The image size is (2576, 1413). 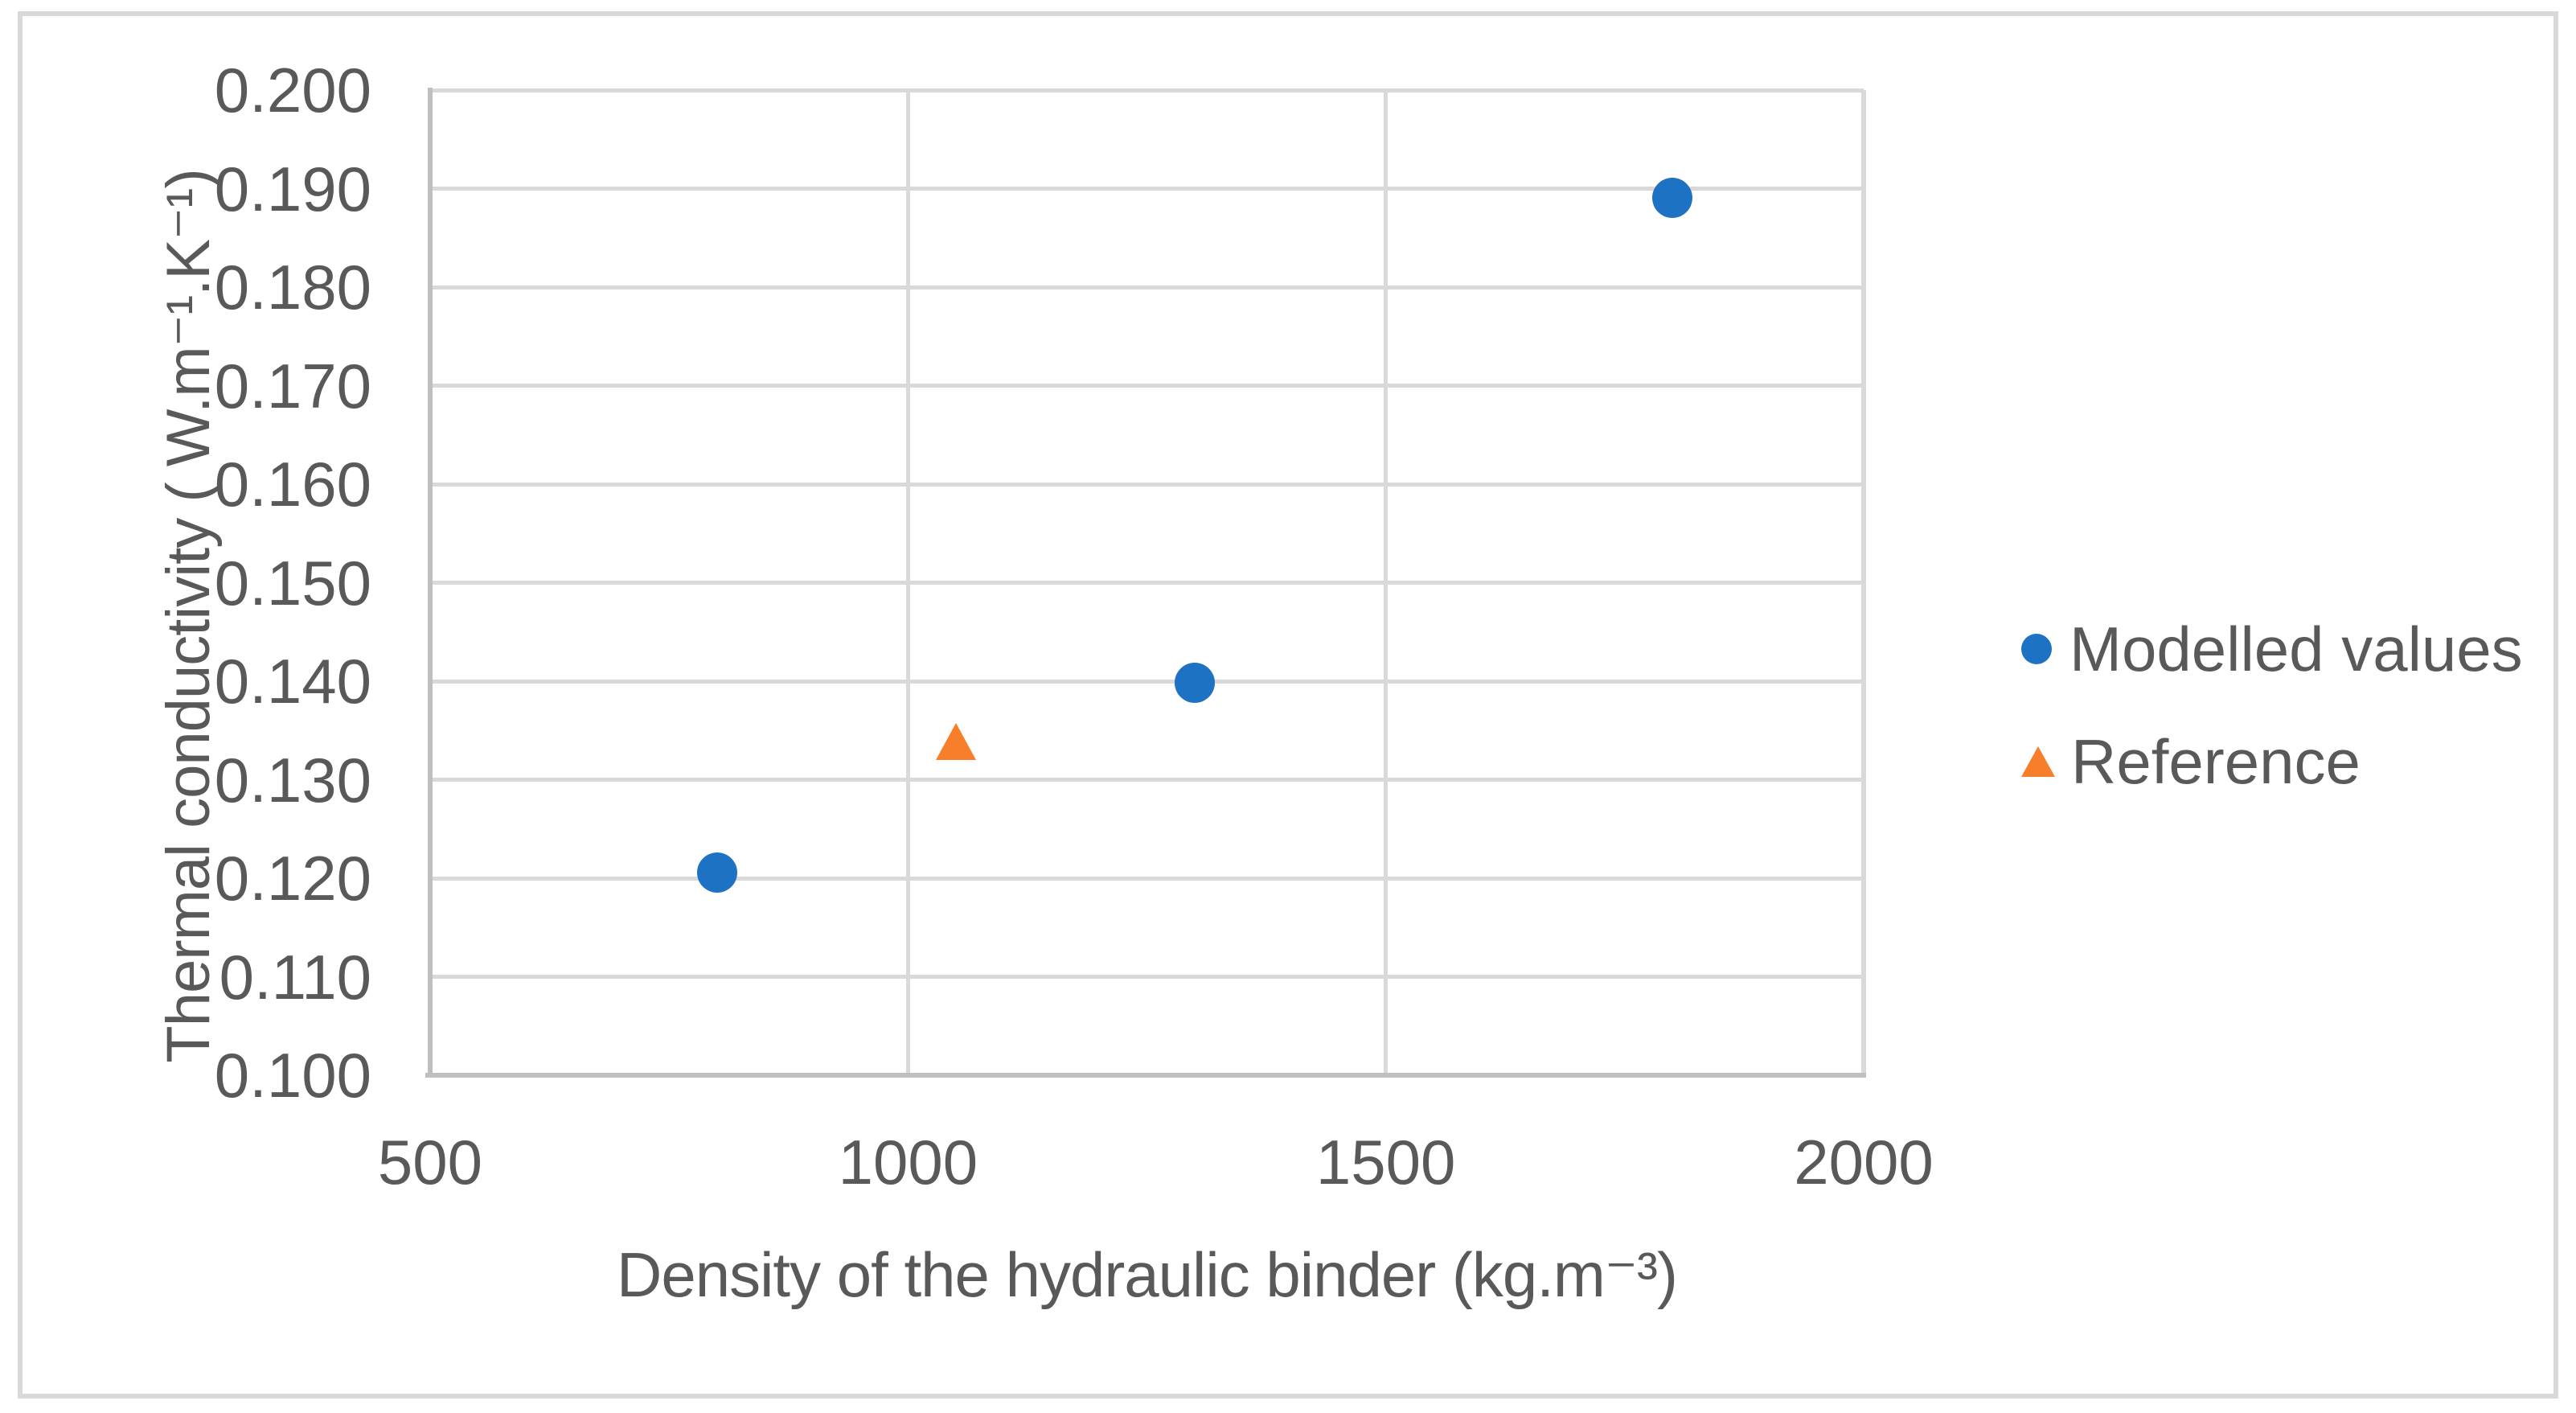 I want to click on x-tick-label: 2000, so click(x=1864, y=1162).